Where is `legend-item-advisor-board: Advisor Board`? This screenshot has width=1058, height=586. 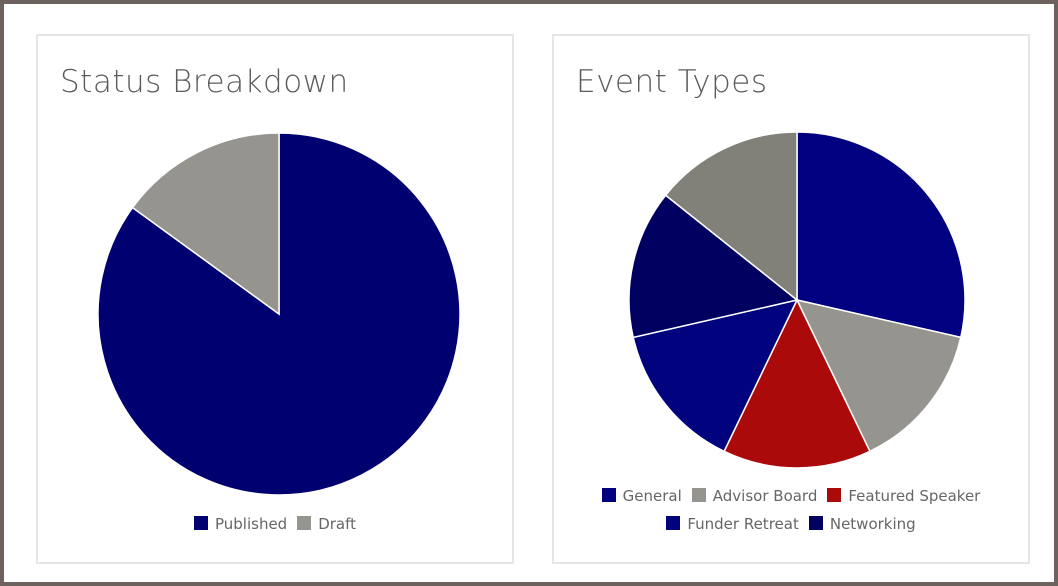 legend-item-advisor-board: Advisor Board is located at coordinates (754, 496).